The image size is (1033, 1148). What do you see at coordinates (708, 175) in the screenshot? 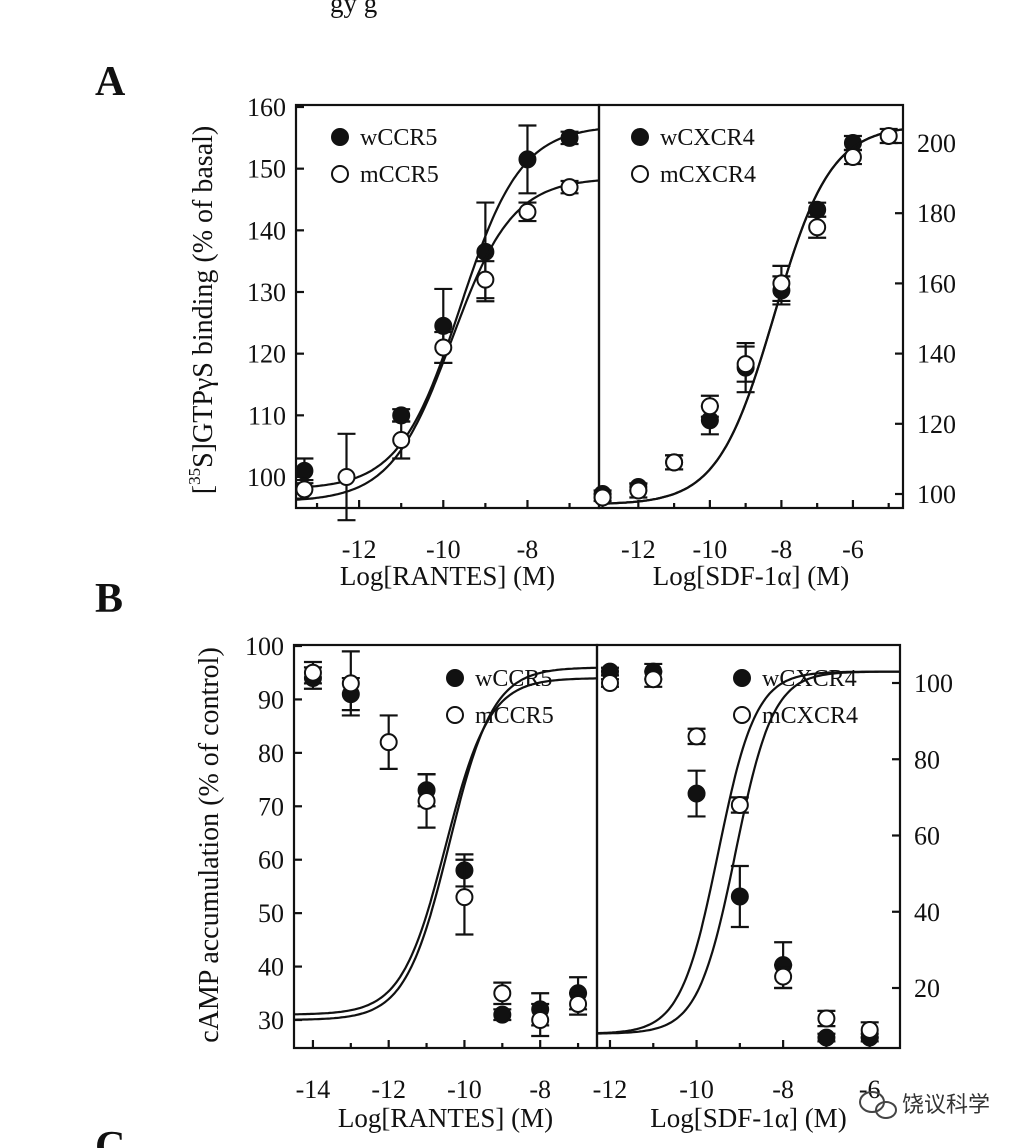
I see `legend-label: mCXCR4` at bounding box center [708, 175].